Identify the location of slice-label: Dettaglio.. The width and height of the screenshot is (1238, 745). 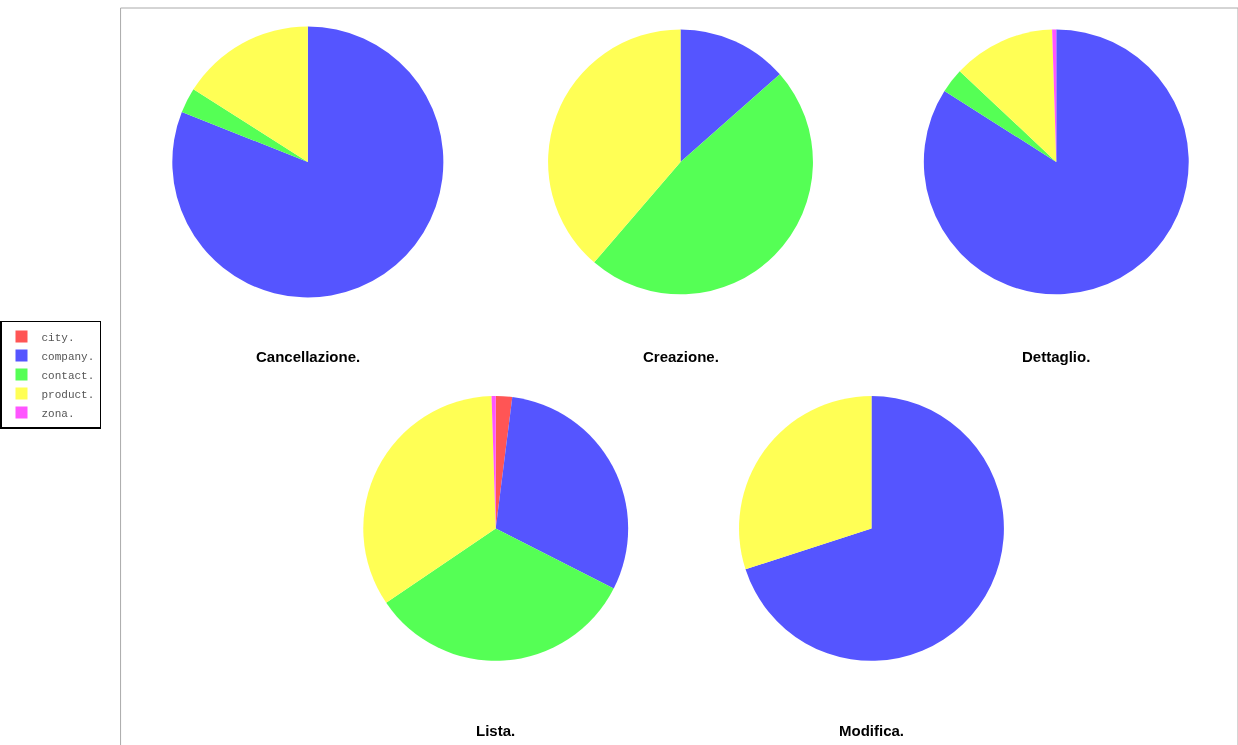
(1056, 356).